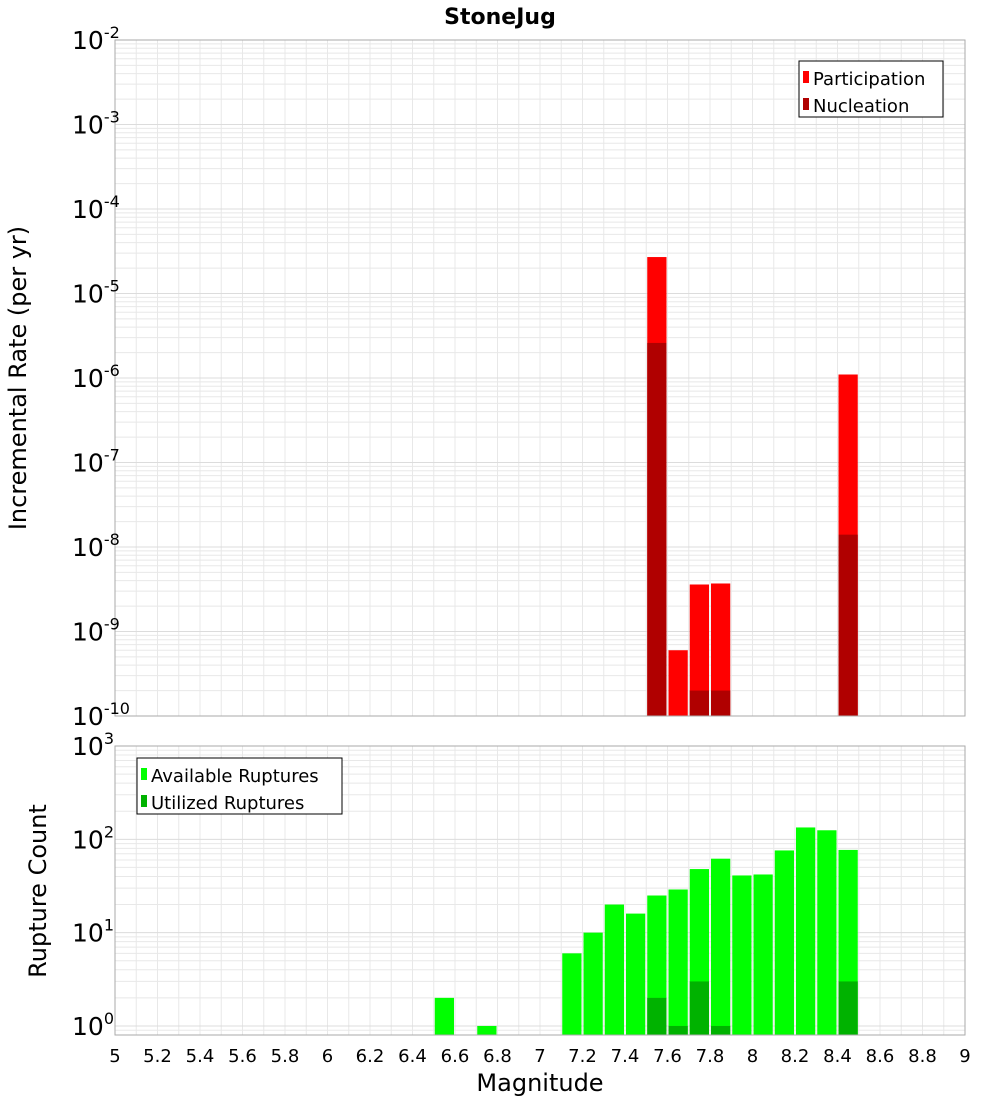 The image size is (1000, 1100). What do you see at coordinates (285, 1056) in the screenshot?
I see `x-tick-label: 5.8` at bounding box center [285, 1056].